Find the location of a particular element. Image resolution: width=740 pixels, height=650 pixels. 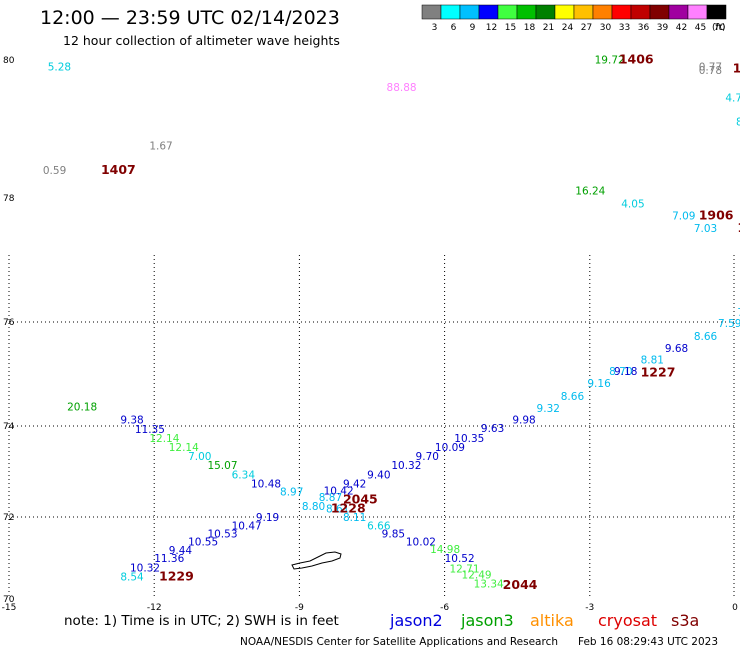

wave-height-label: 8.66 is located at coordinates (573, 397).